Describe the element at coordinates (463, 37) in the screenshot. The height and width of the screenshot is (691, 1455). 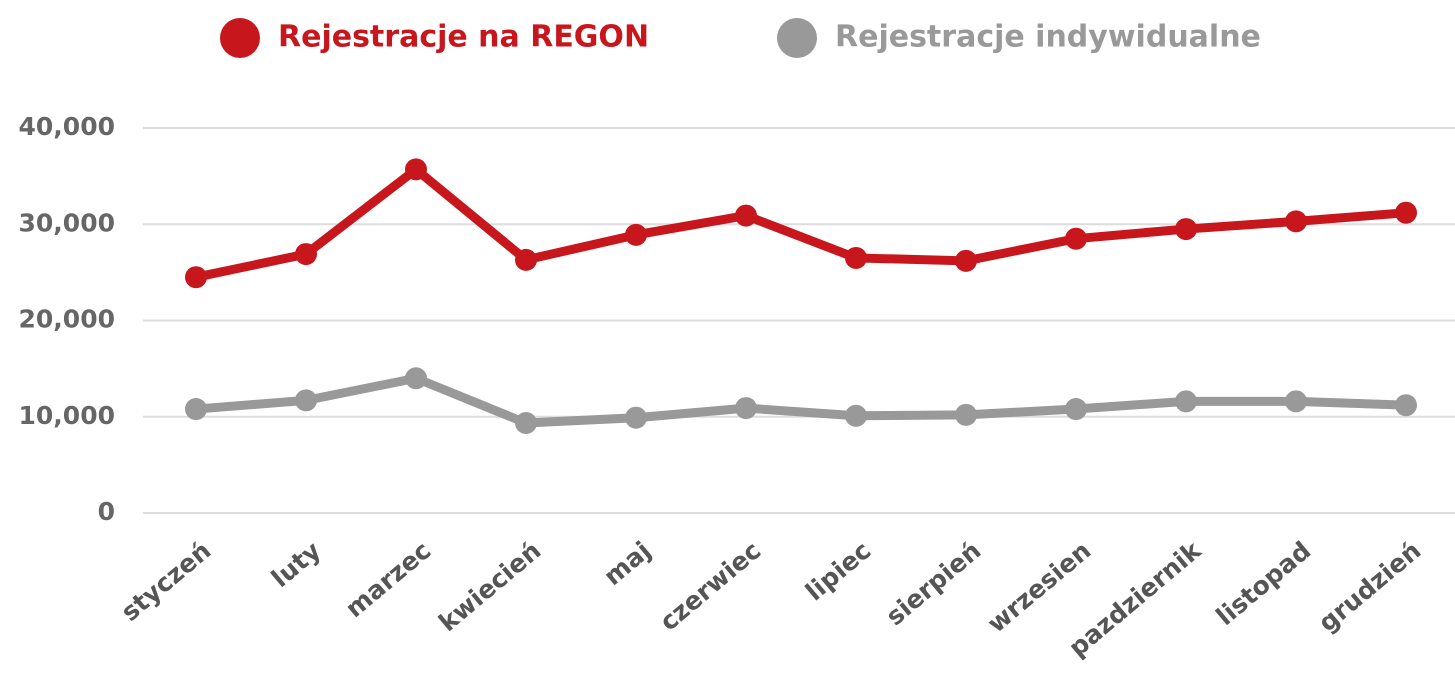
I see `legend-label: Rejestracje na REGON` at that location.